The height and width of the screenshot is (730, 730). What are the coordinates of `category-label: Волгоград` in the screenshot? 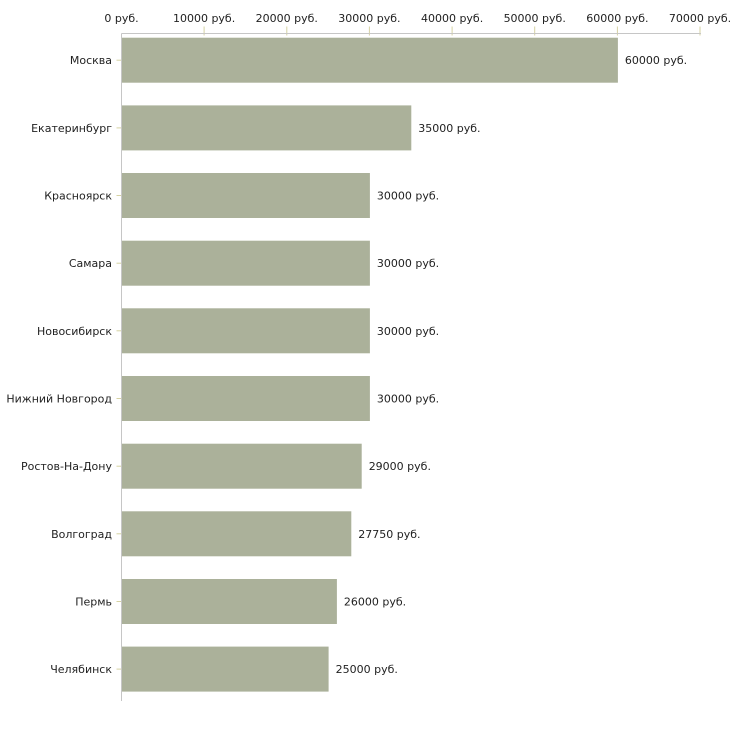 It's located at (81, 534).